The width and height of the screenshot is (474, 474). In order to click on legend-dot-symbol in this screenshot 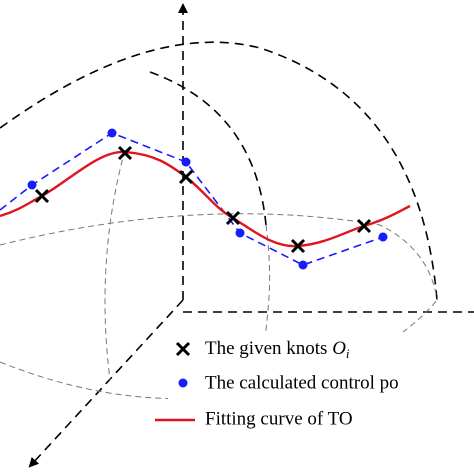, I will do `click(183, 383)`.